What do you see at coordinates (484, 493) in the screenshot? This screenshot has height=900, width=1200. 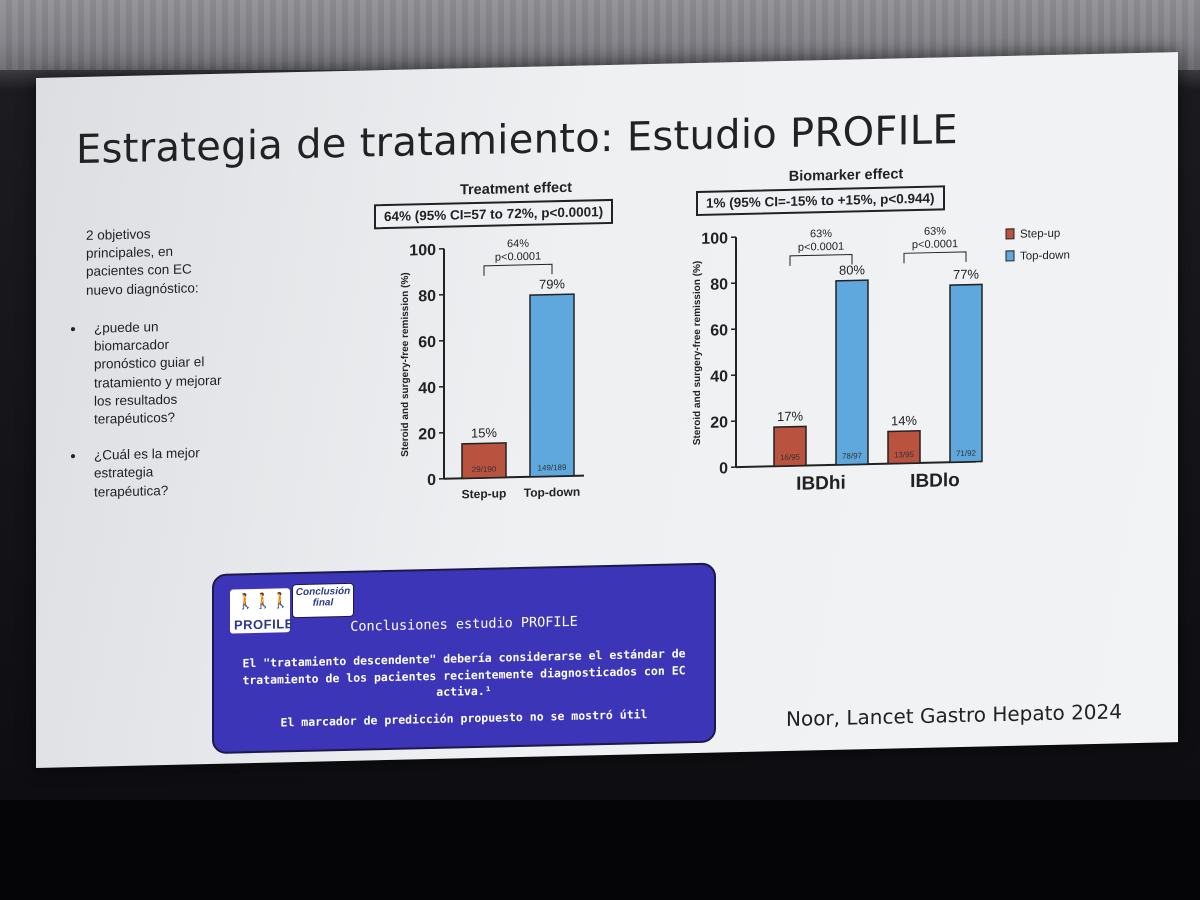 I see `x-category-label: Step-up` at bounding box center [484, 493].